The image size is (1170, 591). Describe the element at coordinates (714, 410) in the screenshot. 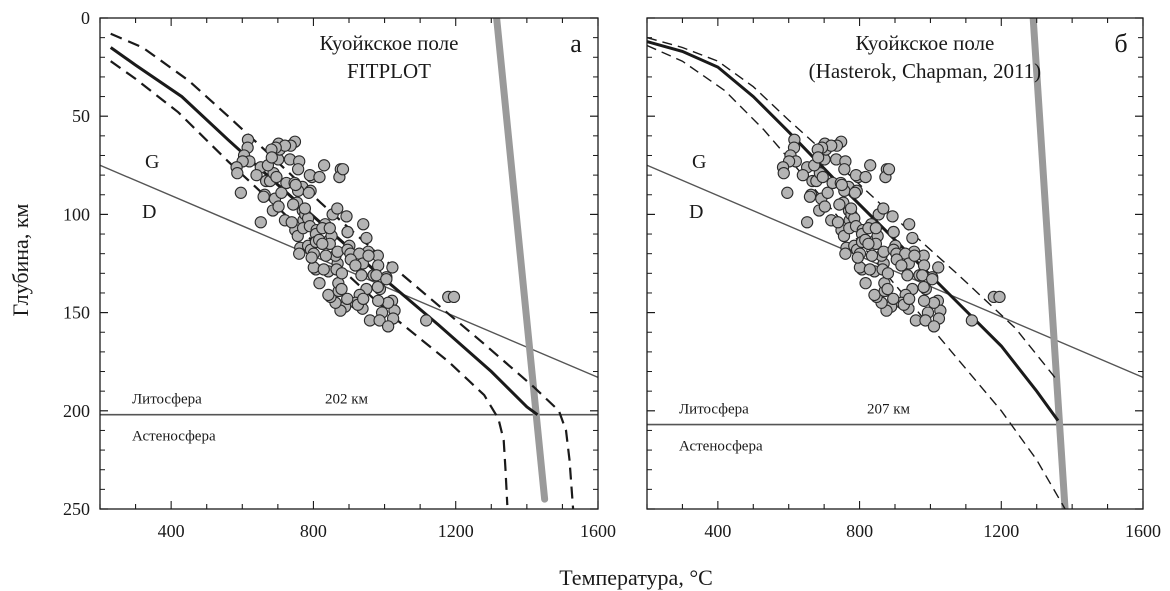

I see `panel-b-label-lithosphere: Литосфера` at that location.